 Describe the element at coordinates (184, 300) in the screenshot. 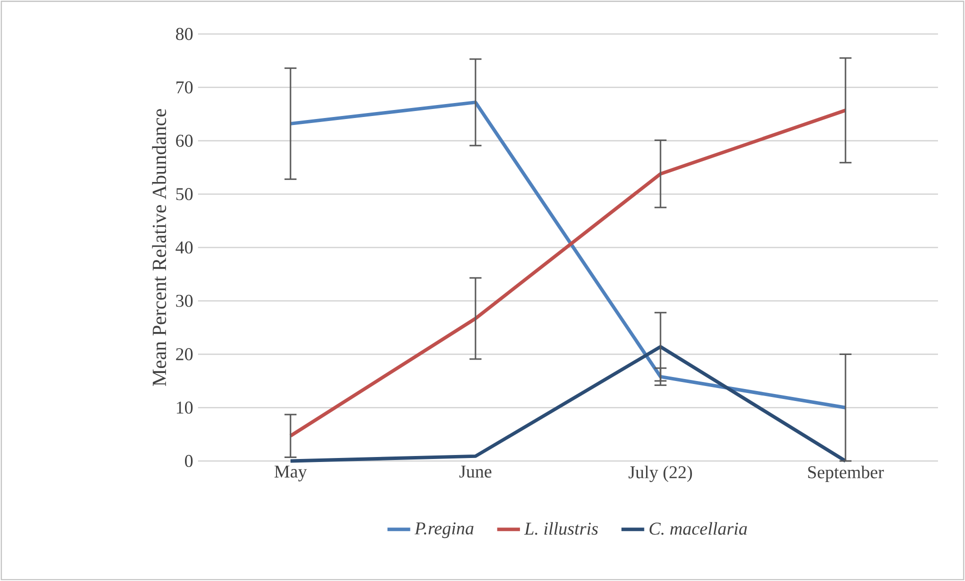

I see `y-tick-label: 30` at that location.